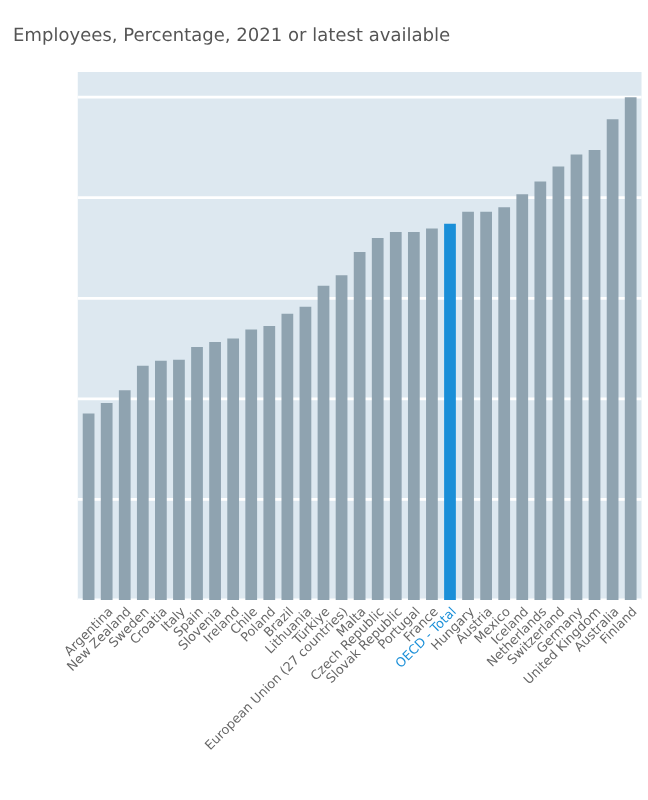 This screenshot has height=800, width=648. Describe the element at coordinates (232, 36) in the screenshot. I see `chart-subtitle: Employees, Percentage, 2021 or latest available` at that location.